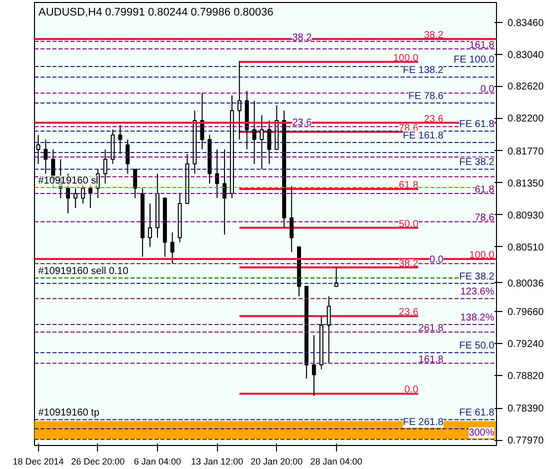 The image size is (546, 469). What do you see at coordinates (411, 390) in the screenshot?
I see `series-label: 0.0` at bounding box center [411, 390].